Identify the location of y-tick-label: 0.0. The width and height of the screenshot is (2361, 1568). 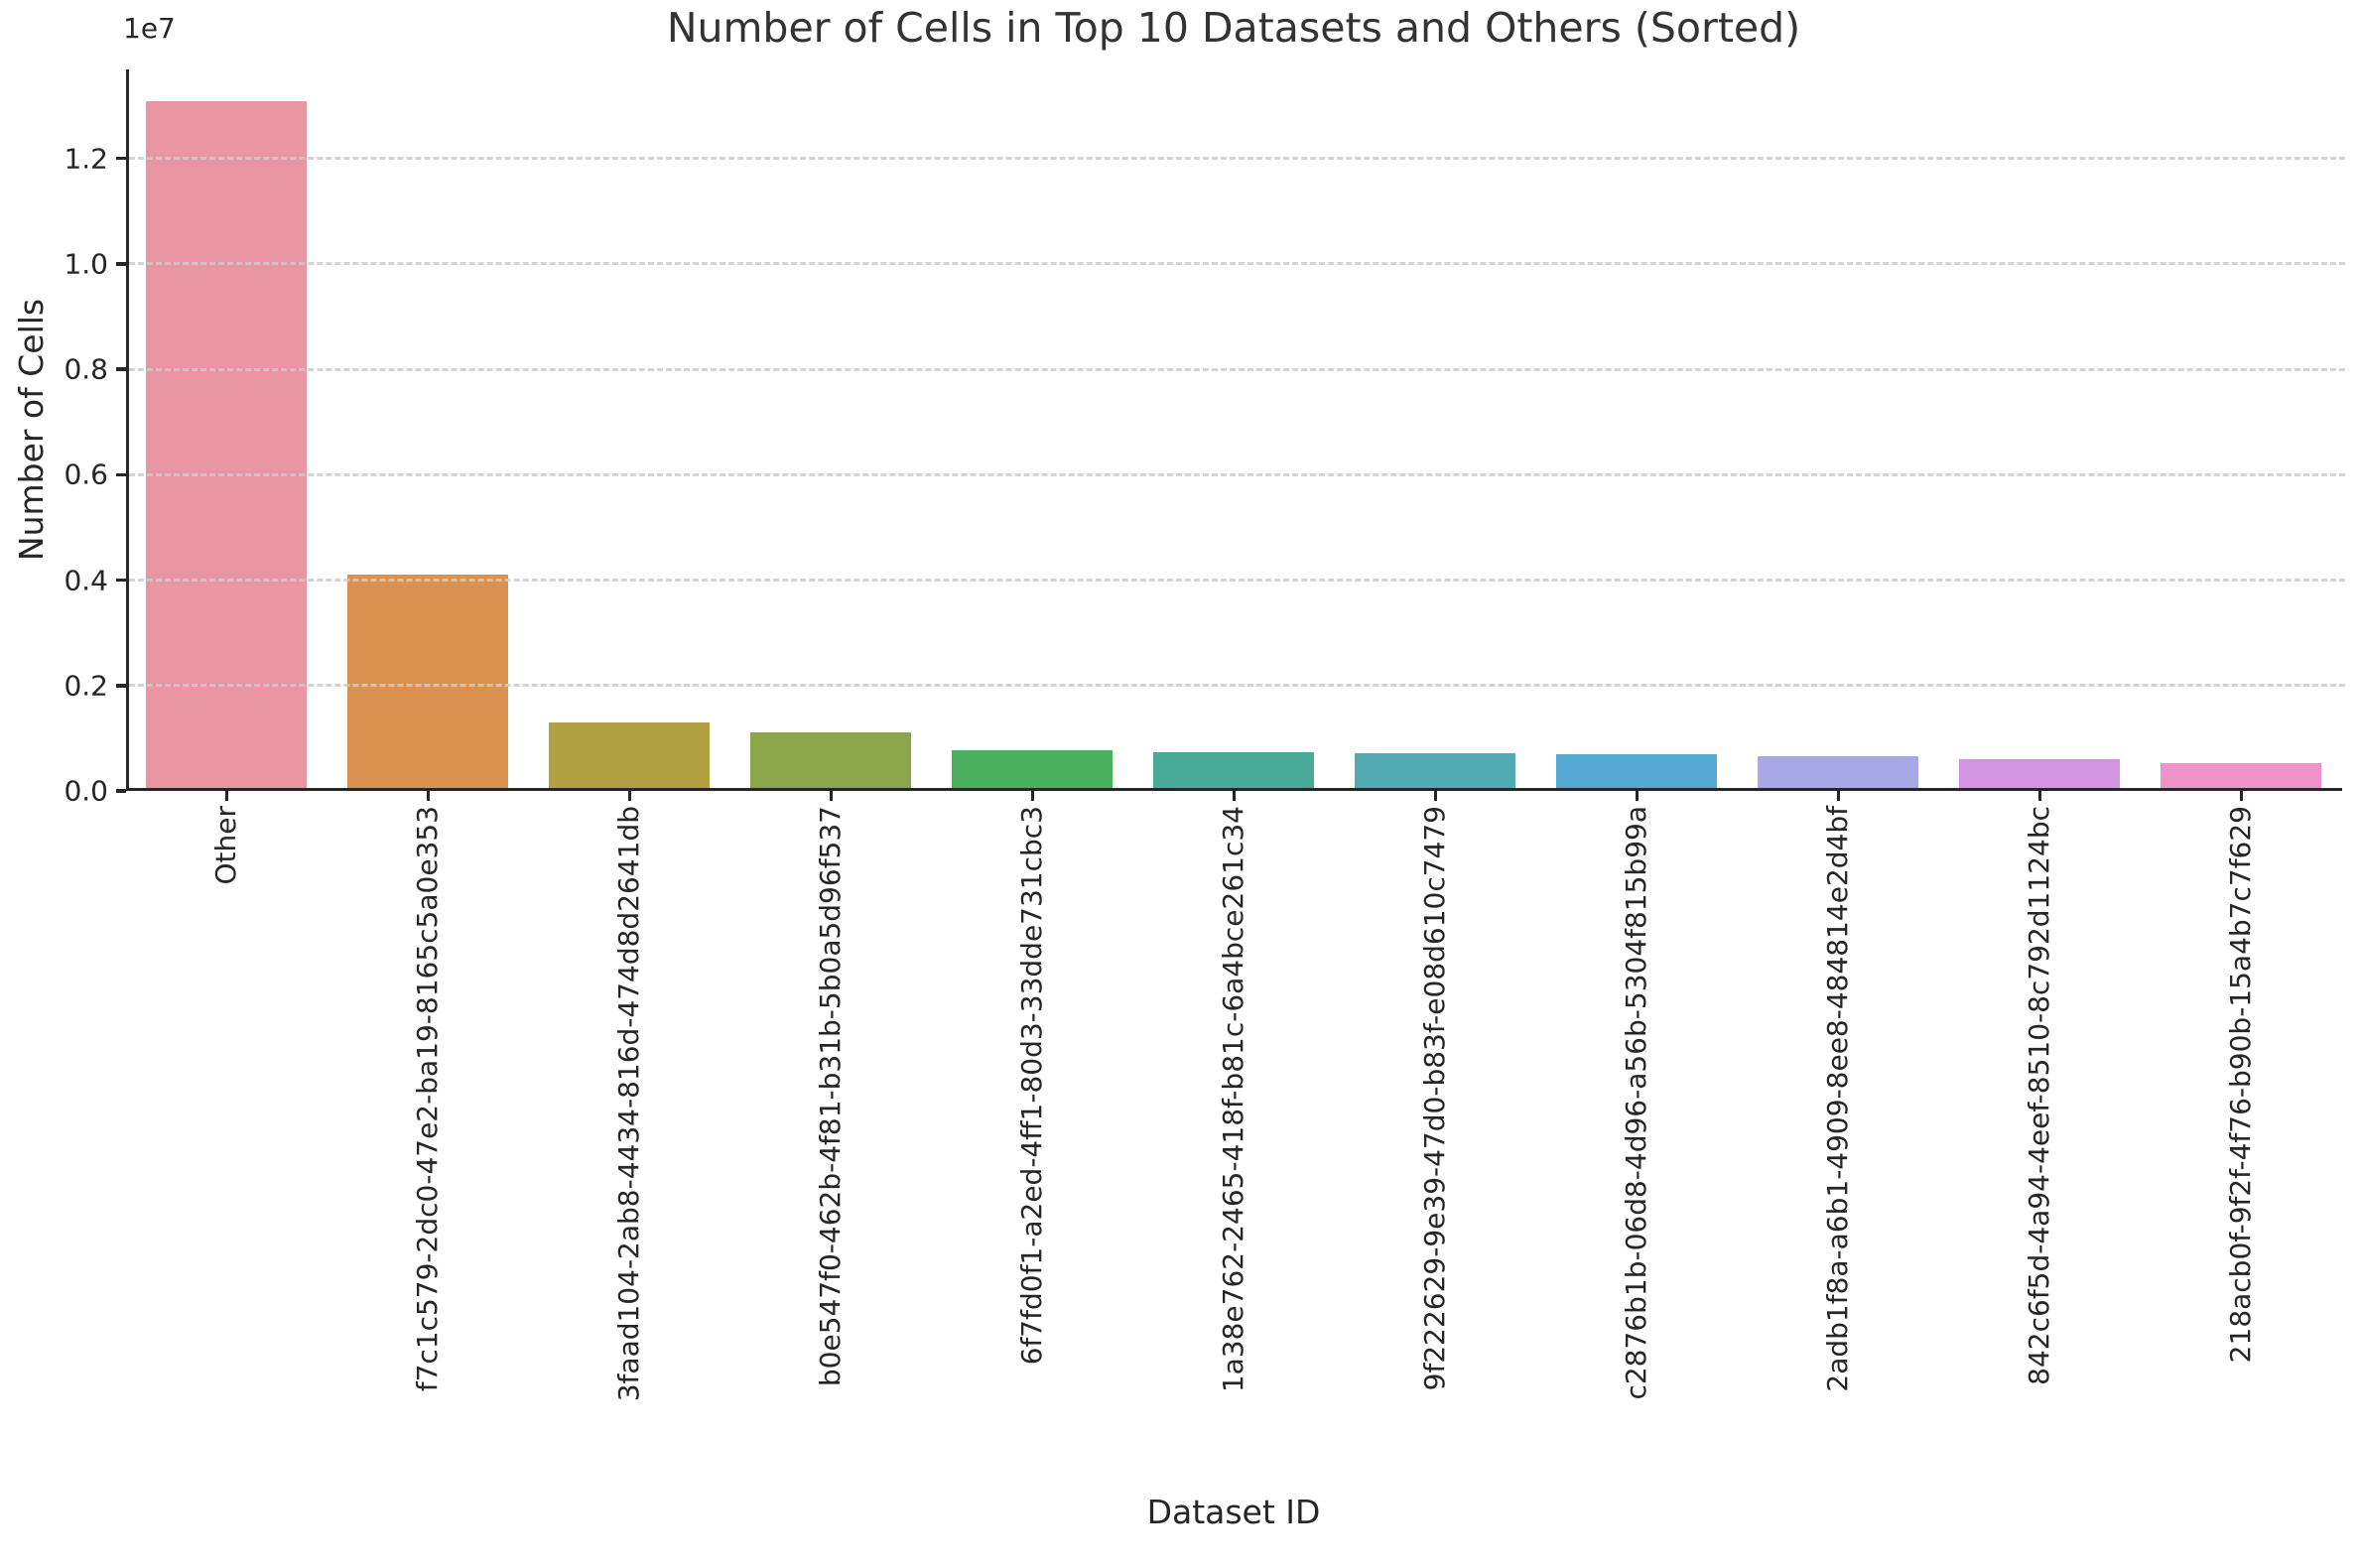
(86, 791).